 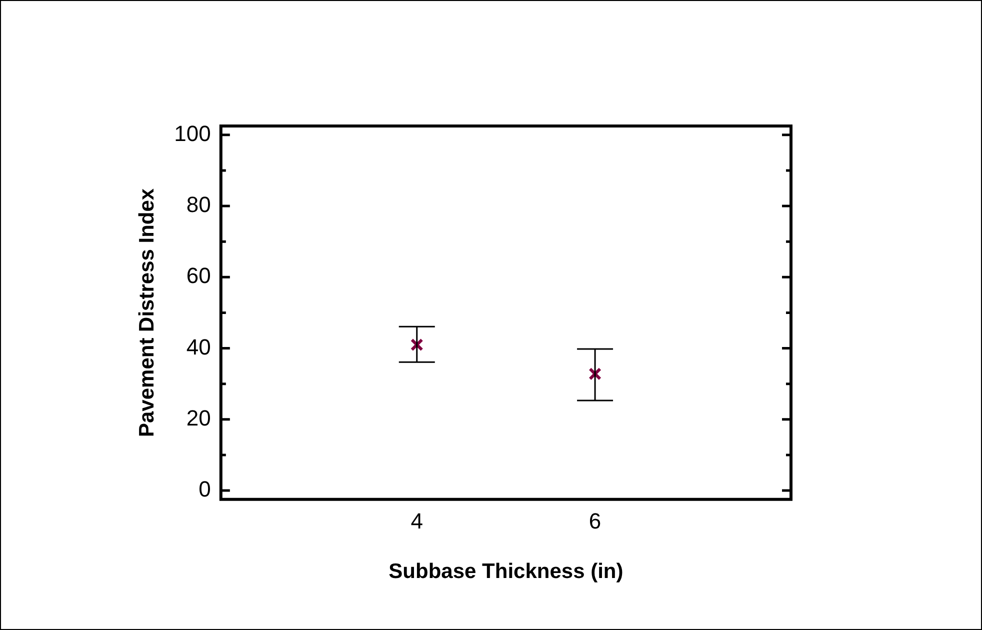 What do you see at coordinates (146, 313) in the screenshot?
I see `y-axis-title: Pavement Distress Index` at bounding box center [146, 313].